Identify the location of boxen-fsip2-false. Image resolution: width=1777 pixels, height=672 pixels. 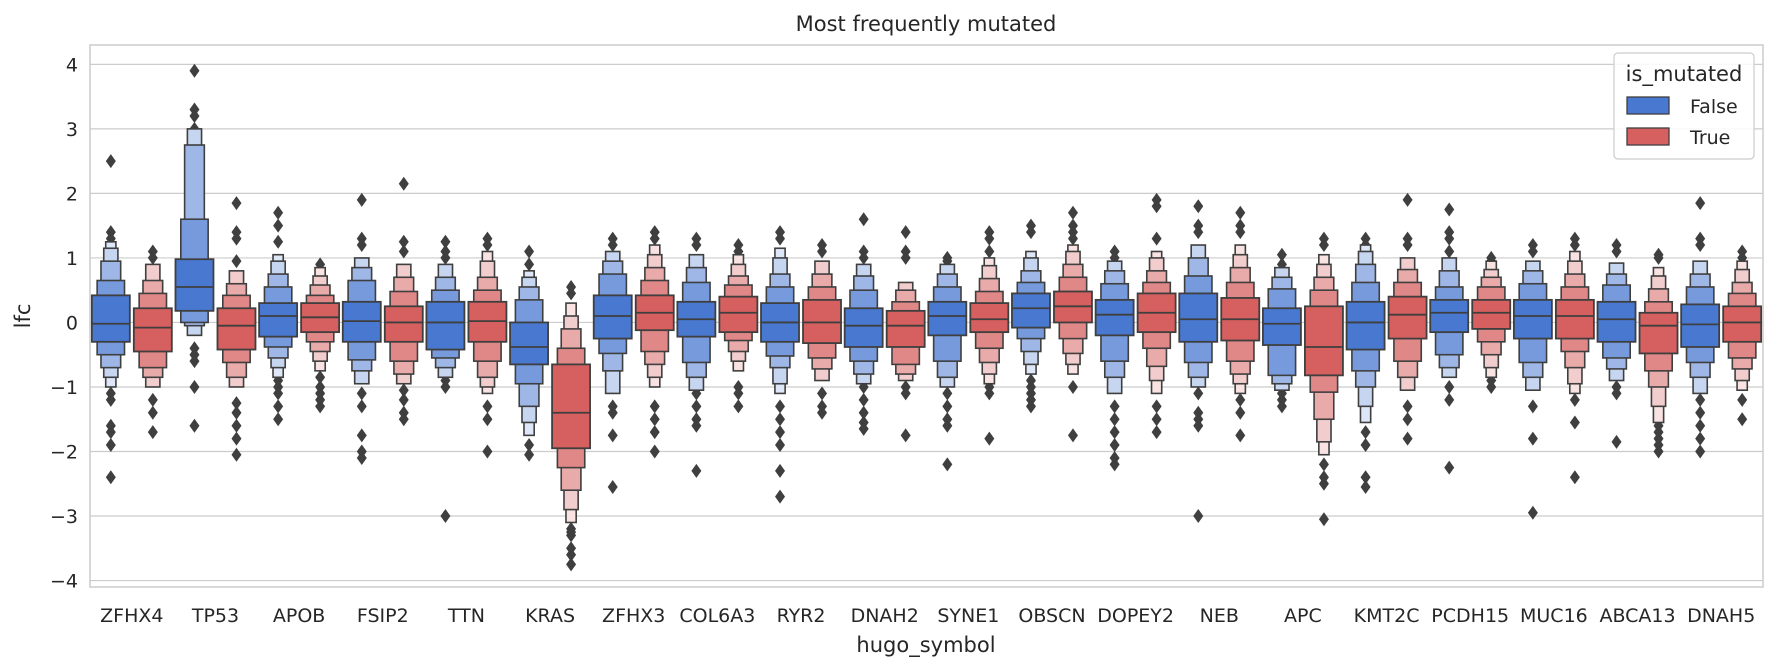
(361, 328).